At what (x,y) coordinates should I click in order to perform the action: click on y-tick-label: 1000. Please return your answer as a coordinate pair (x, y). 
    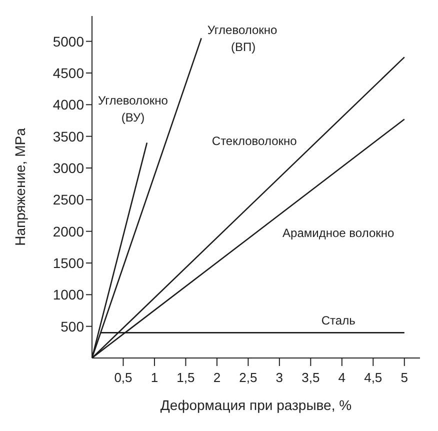
    Looking at the image, I should click on (68, 294).